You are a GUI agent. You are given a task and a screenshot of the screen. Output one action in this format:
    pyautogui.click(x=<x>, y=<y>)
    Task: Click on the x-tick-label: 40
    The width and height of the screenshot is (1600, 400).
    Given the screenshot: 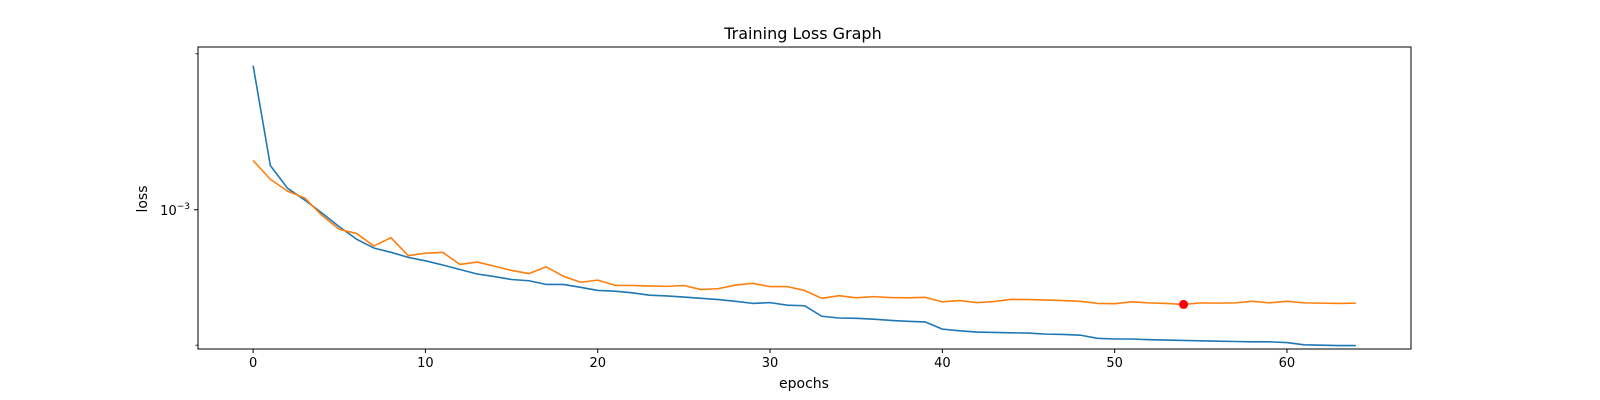 What is the action you would take?
    pyautogui.click(x=942, y=363)
    